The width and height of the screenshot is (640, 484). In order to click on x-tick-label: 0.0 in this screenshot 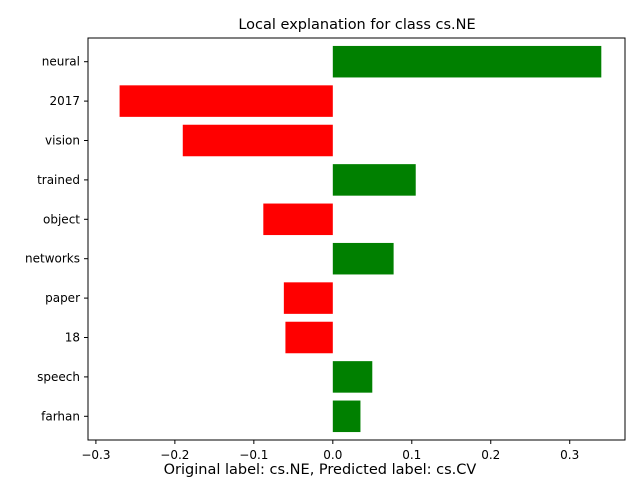, I will do `click(332, 455)`.